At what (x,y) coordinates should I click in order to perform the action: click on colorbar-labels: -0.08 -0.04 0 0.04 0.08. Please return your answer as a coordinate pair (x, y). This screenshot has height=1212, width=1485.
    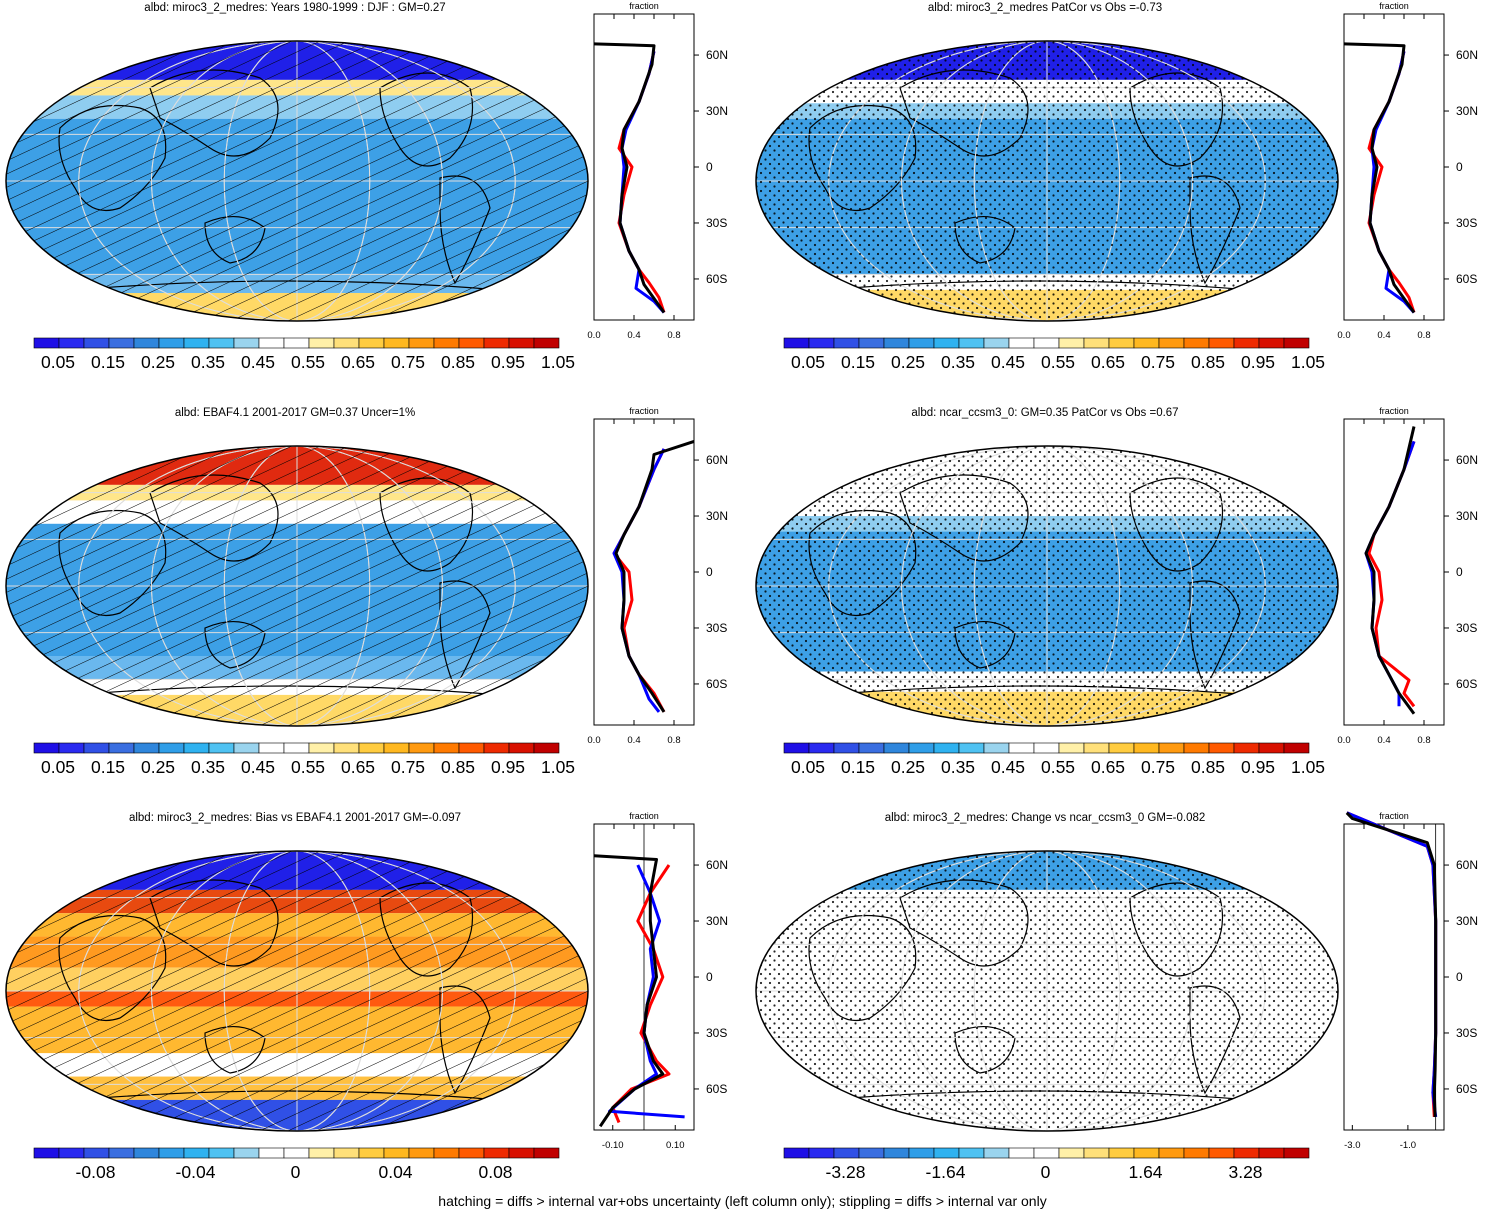
    Looking at the image, I should click on (295, 1174).